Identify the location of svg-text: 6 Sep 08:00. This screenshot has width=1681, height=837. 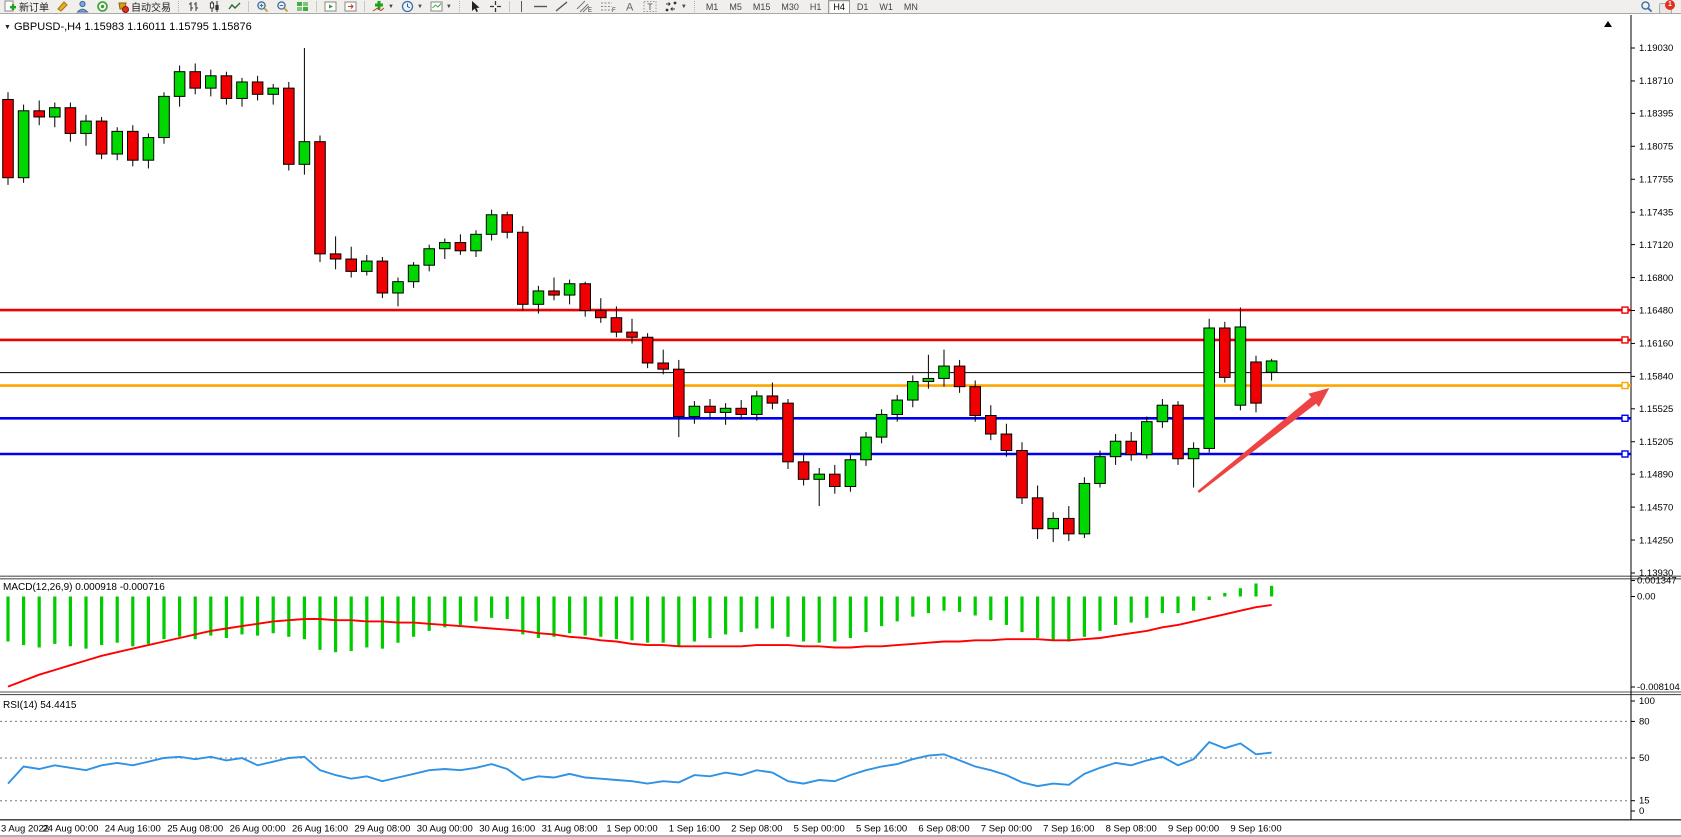
(943, 829).